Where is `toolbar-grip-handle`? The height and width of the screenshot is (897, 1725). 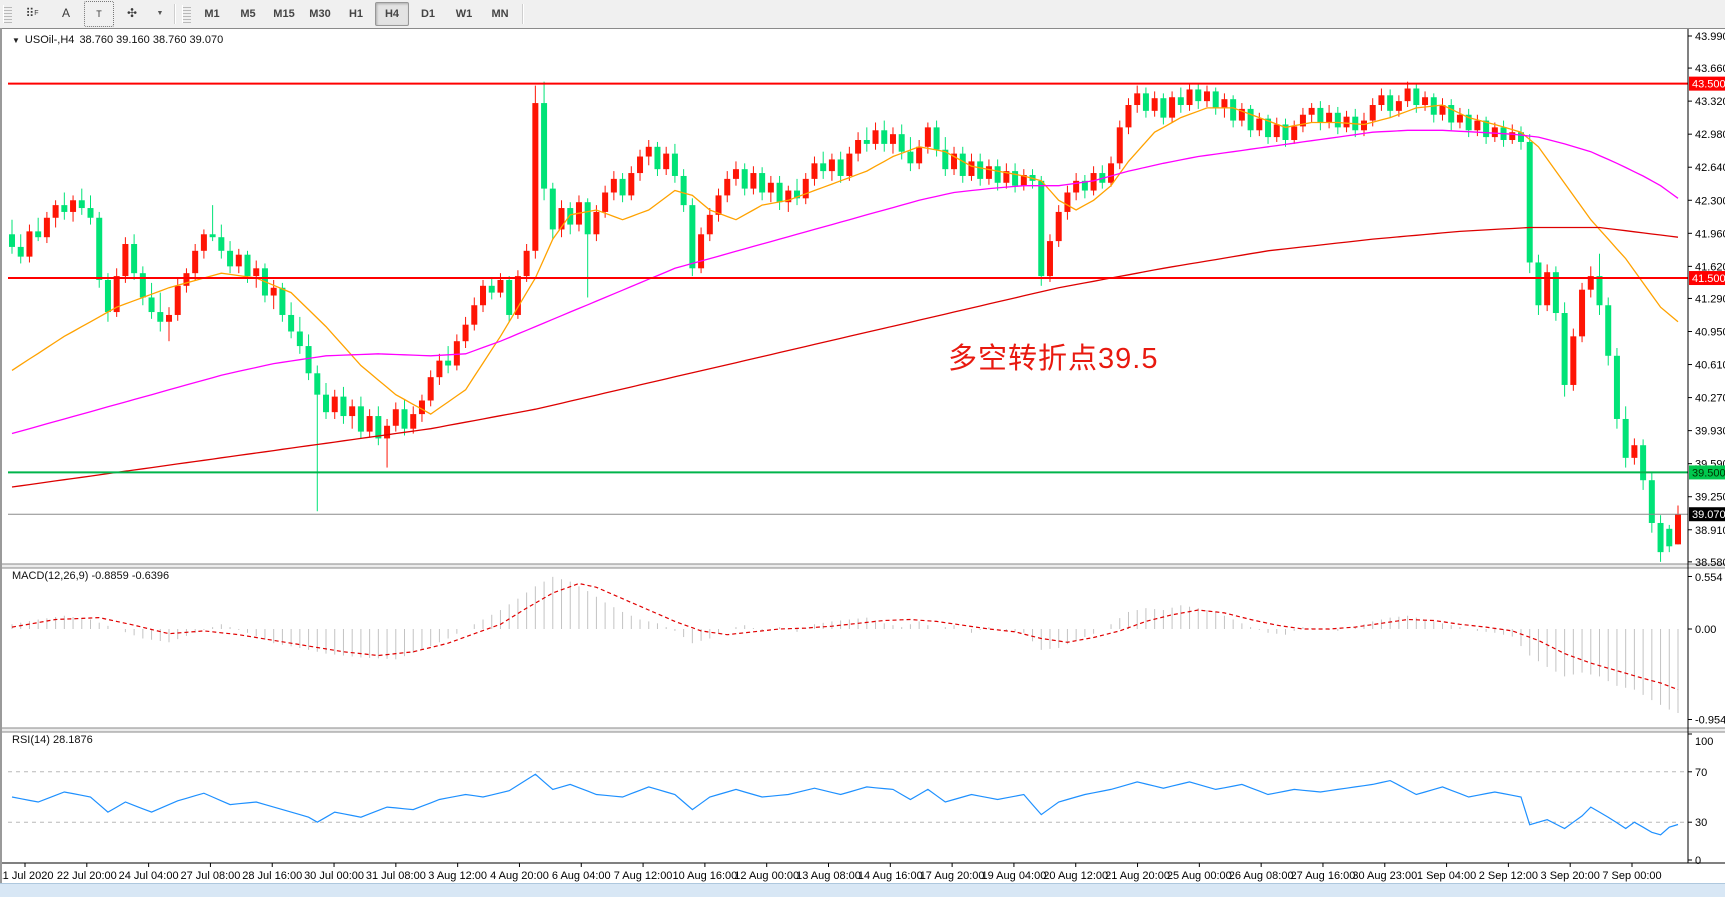
toolbar-grip-handle is located at coordinates (7, 14).